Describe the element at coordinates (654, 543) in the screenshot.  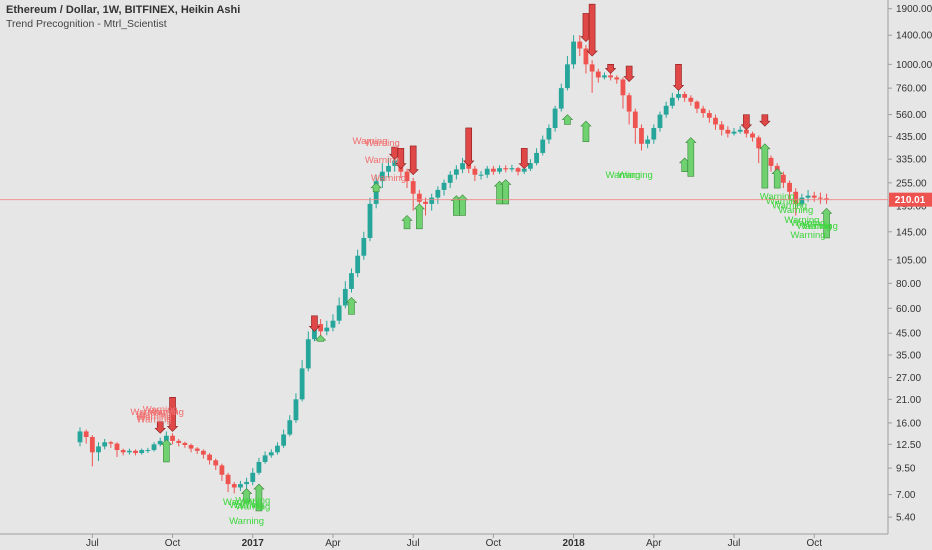
I see `x-tick-label: Apr` at that location.